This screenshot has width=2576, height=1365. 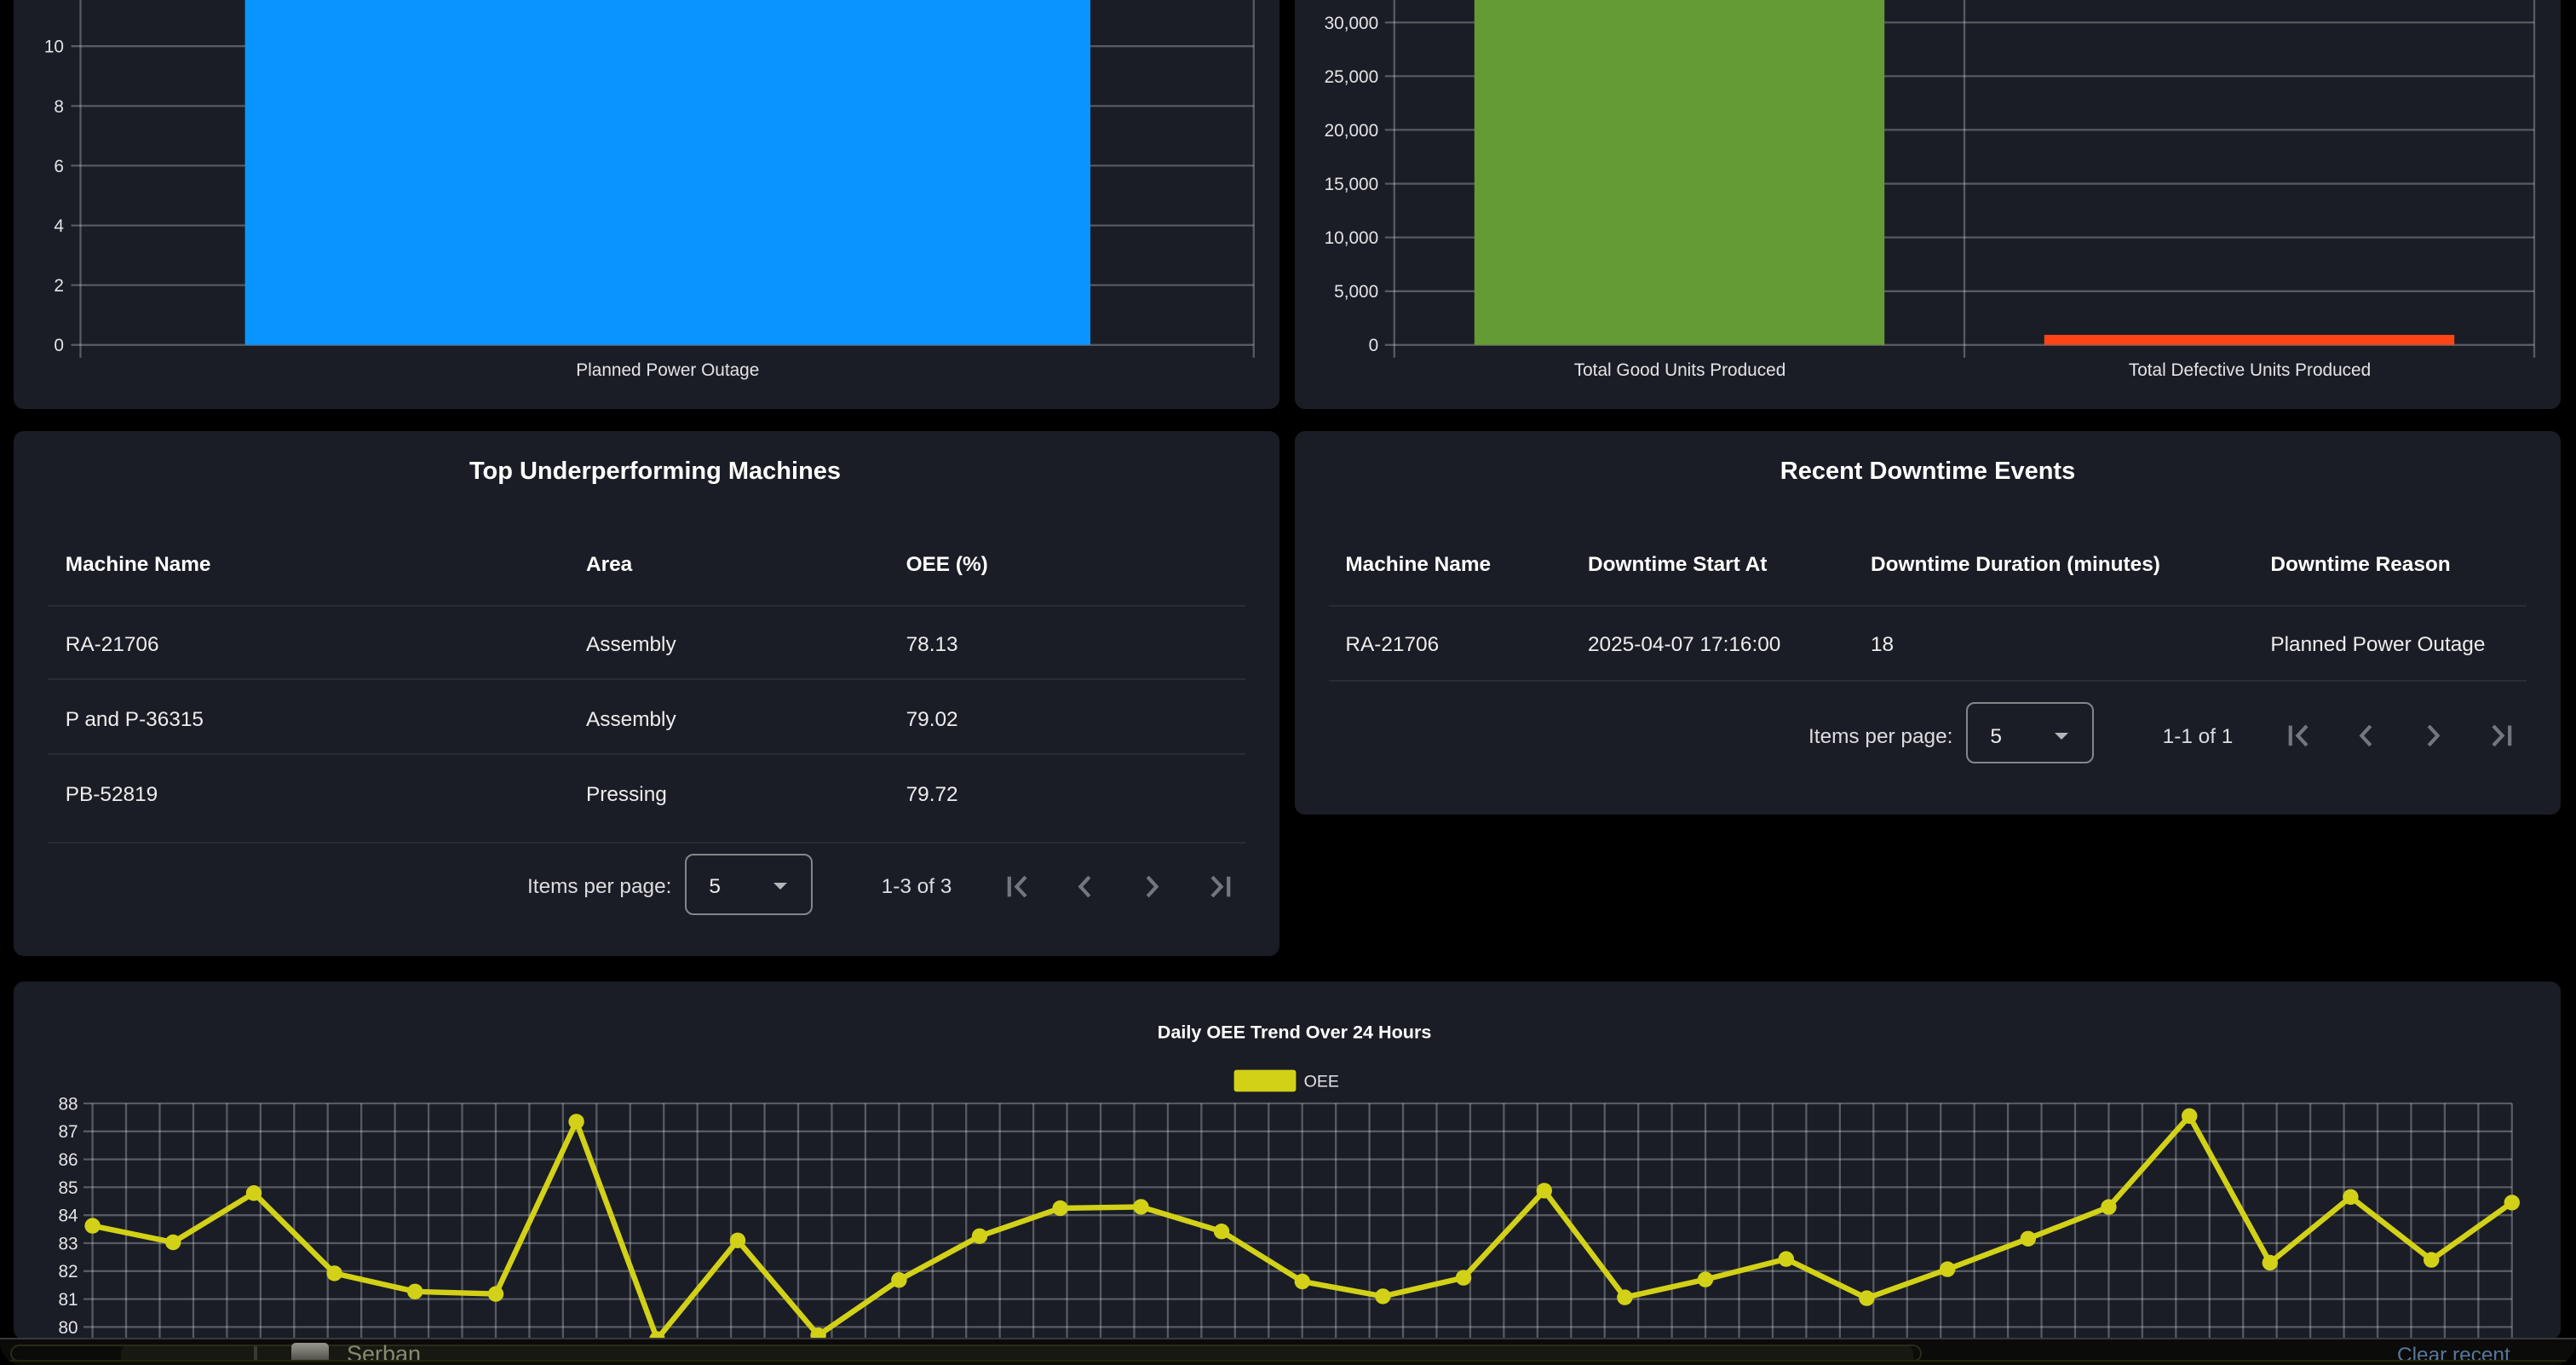 What do you see at coordinates (1322, 1082) in the screenshot?
I see `svg-text: OEE` at bounding box center [1322, 1082].